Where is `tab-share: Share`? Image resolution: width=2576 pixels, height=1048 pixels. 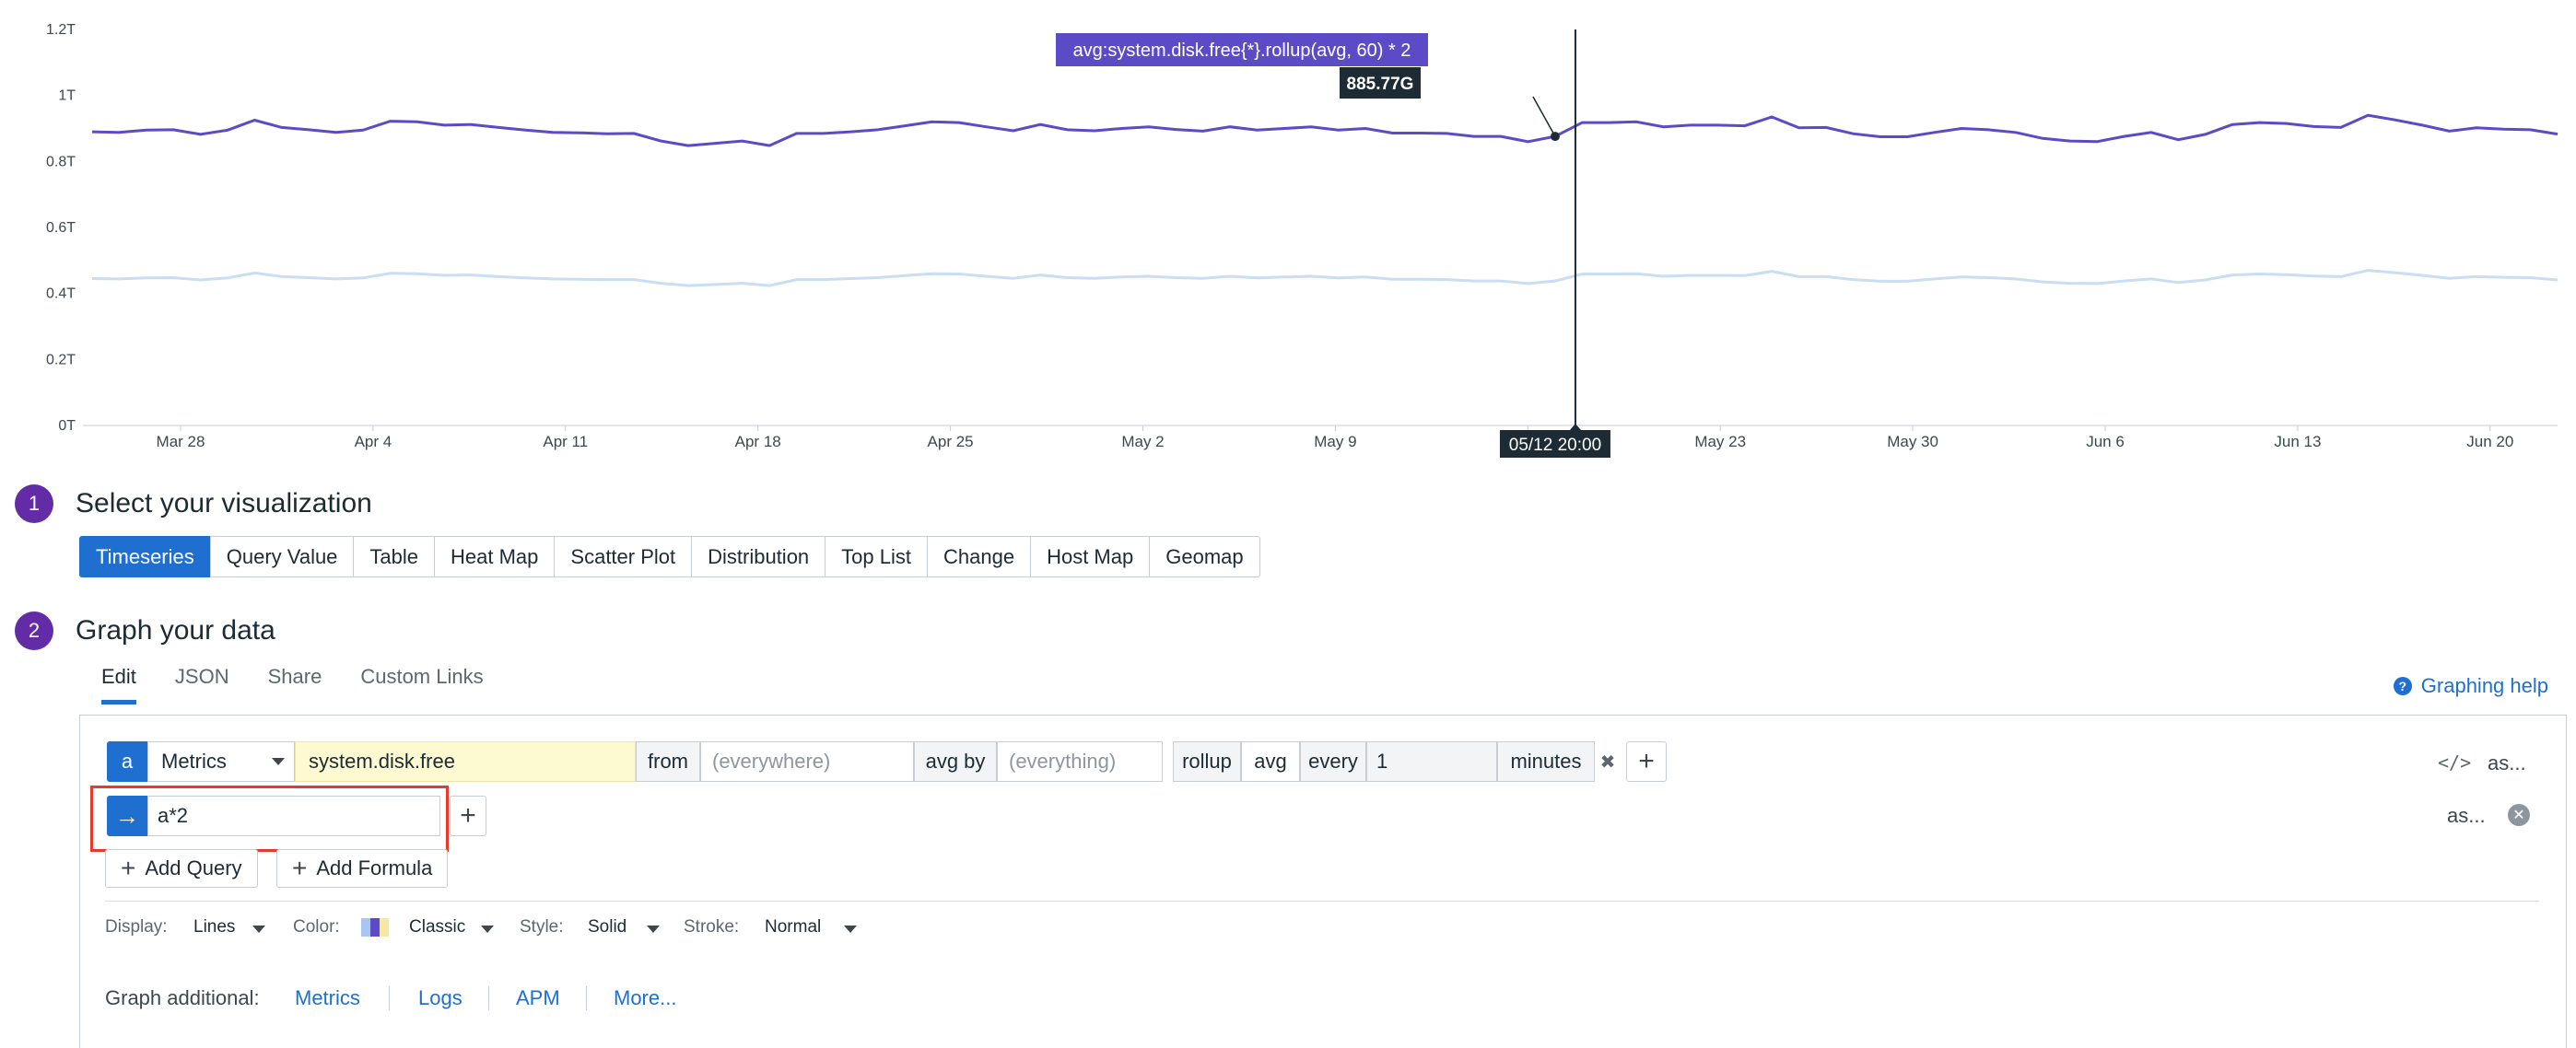
tab-share: Share is located at coordinates (294, 676).